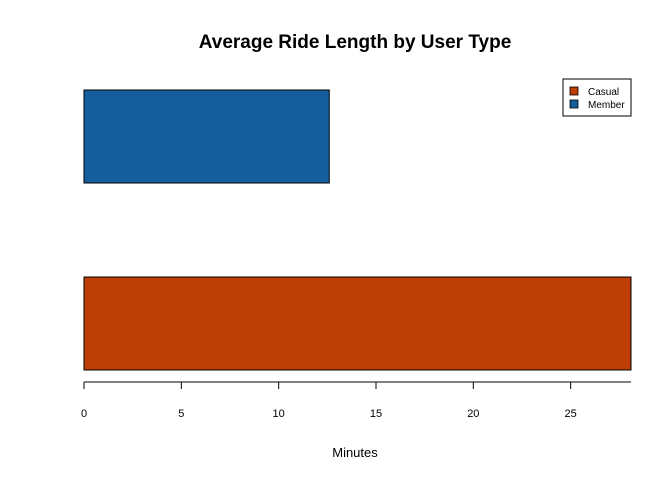  I want to click on x-axis-title: Minutes, so click(355, 452).